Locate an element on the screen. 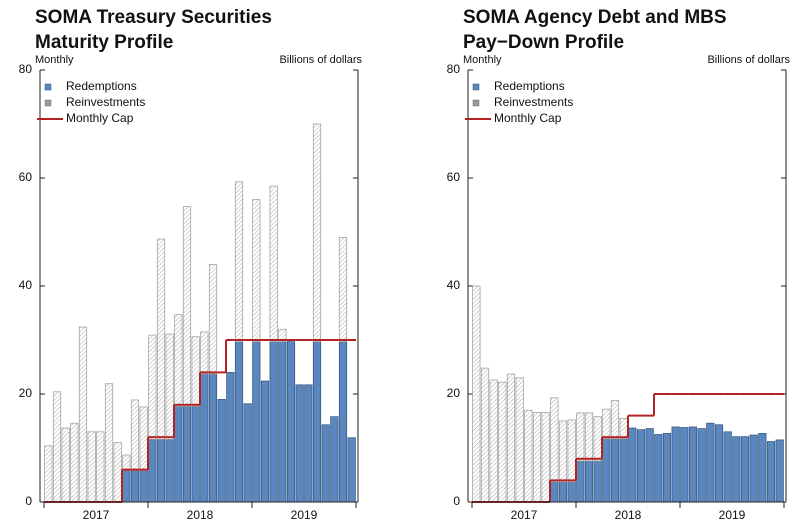  y-tick-label: 80 is located at coordinates (454, 69).